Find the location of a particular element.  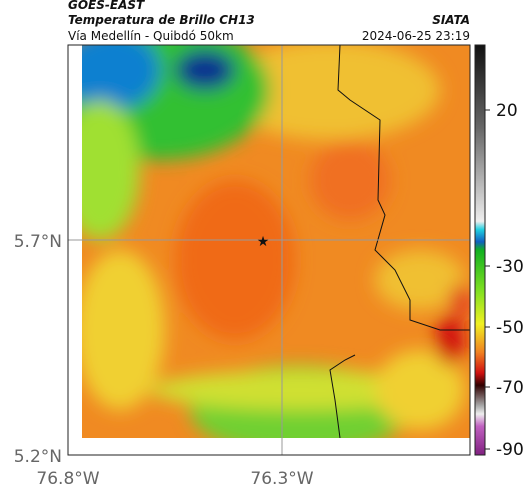

location: Vía Medellín - Quibdó 50km is located at coordinates (151, 36).